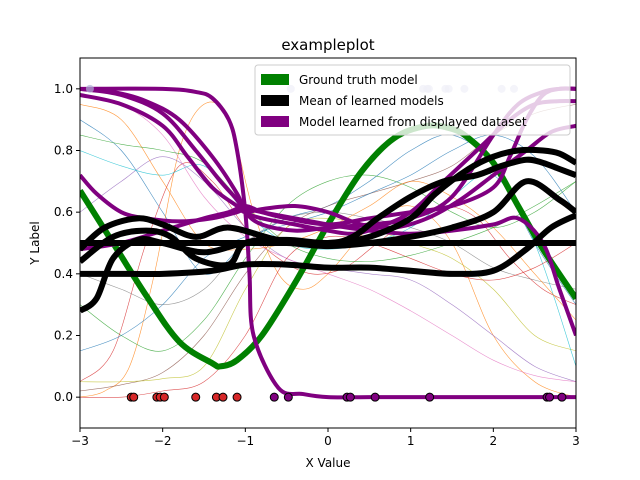 Image resolution: width=640 pixels, height=480 pixels. I want to click on y-tick-label: 0.6, so click(63, 212).